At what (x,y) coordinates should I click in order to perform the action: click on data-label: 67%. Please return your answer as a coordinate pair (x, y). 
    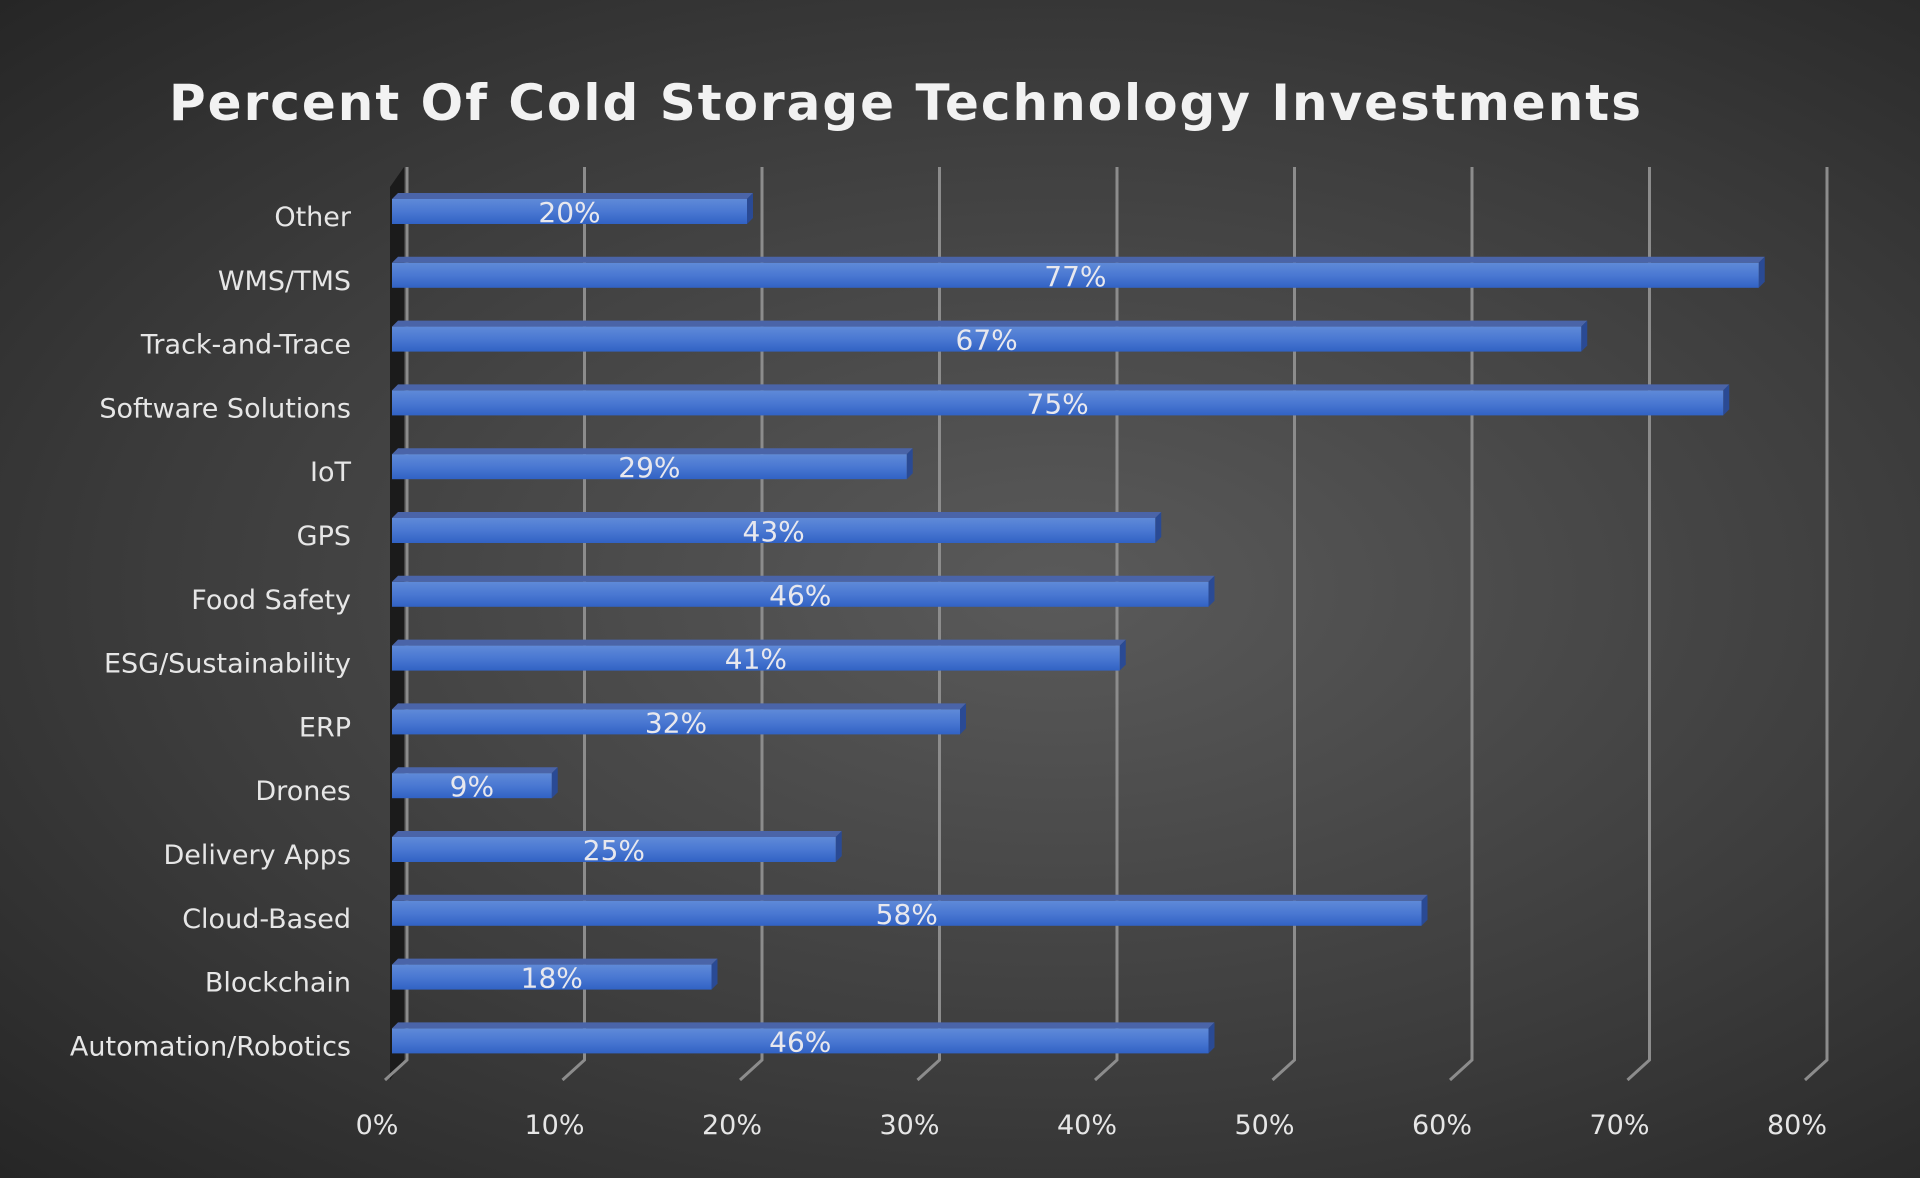
    Looking at the image, I should click on (987, 340).